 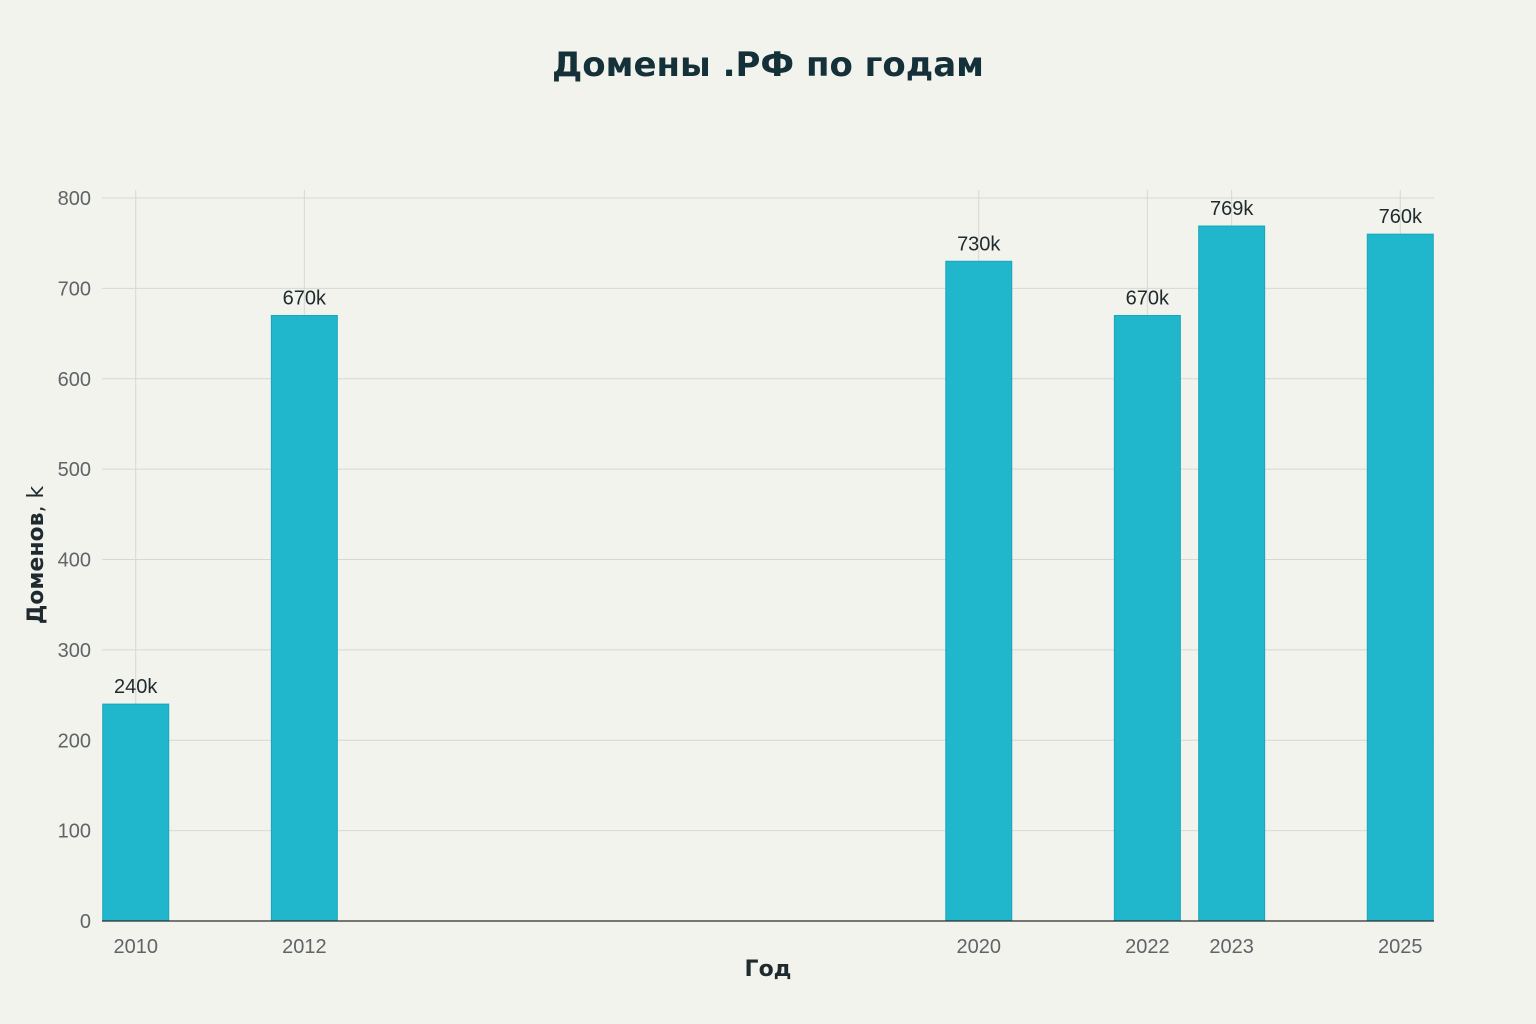 What do you see at coordinates (74, 561) in the screenshot?
I see `y-tick-label: 400` at bounding box center [74, 561].